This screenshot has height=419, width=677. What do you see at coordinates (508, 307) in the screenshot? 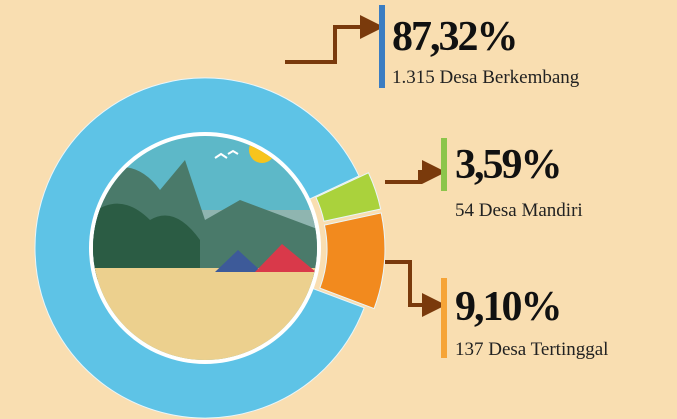
I see `percent-label: 9,10%` at bounding box center [508, 307].